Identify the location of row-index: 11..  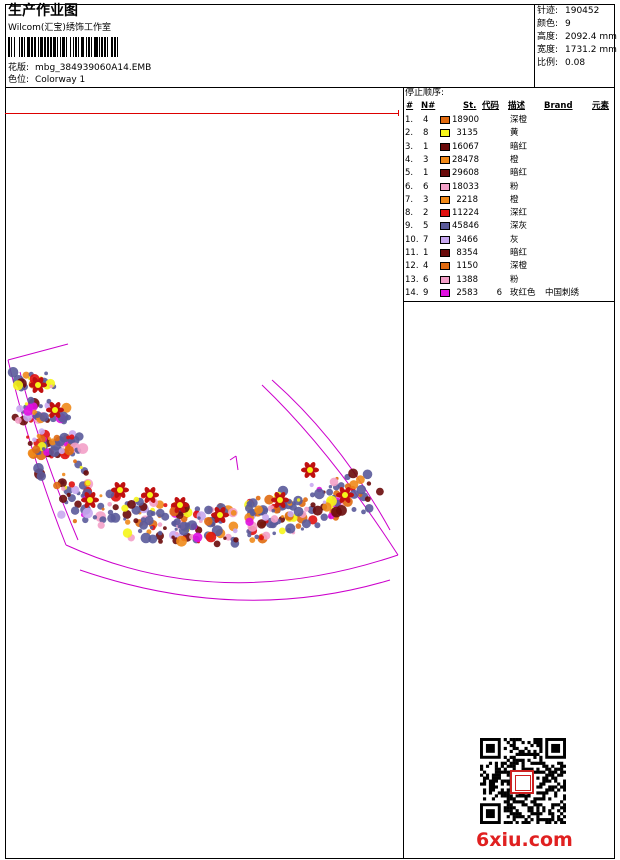
(412, 253).